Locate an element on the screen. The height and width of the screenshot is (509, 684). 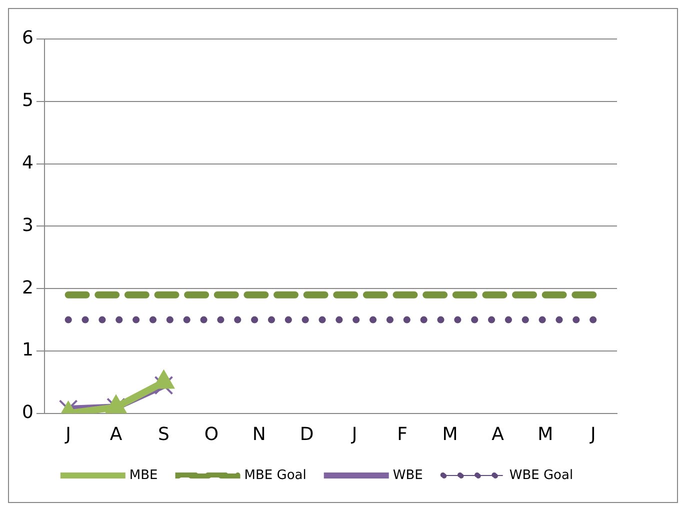
x-tick-label: D is located at coordinates (307, 434).